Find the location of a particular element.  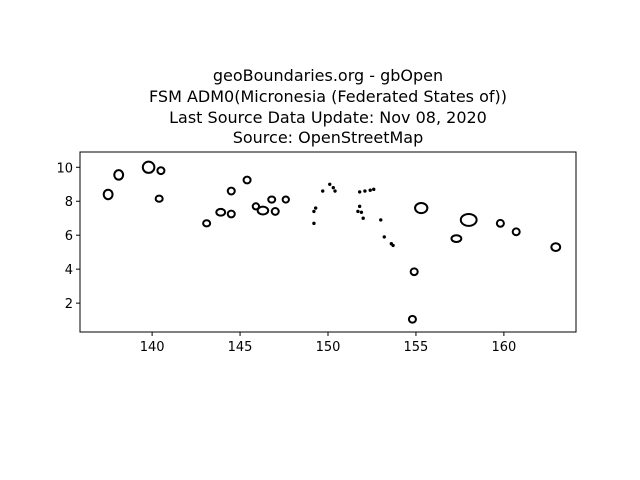

x-tick-label-0: 140 is located at coordinates (152, 347).